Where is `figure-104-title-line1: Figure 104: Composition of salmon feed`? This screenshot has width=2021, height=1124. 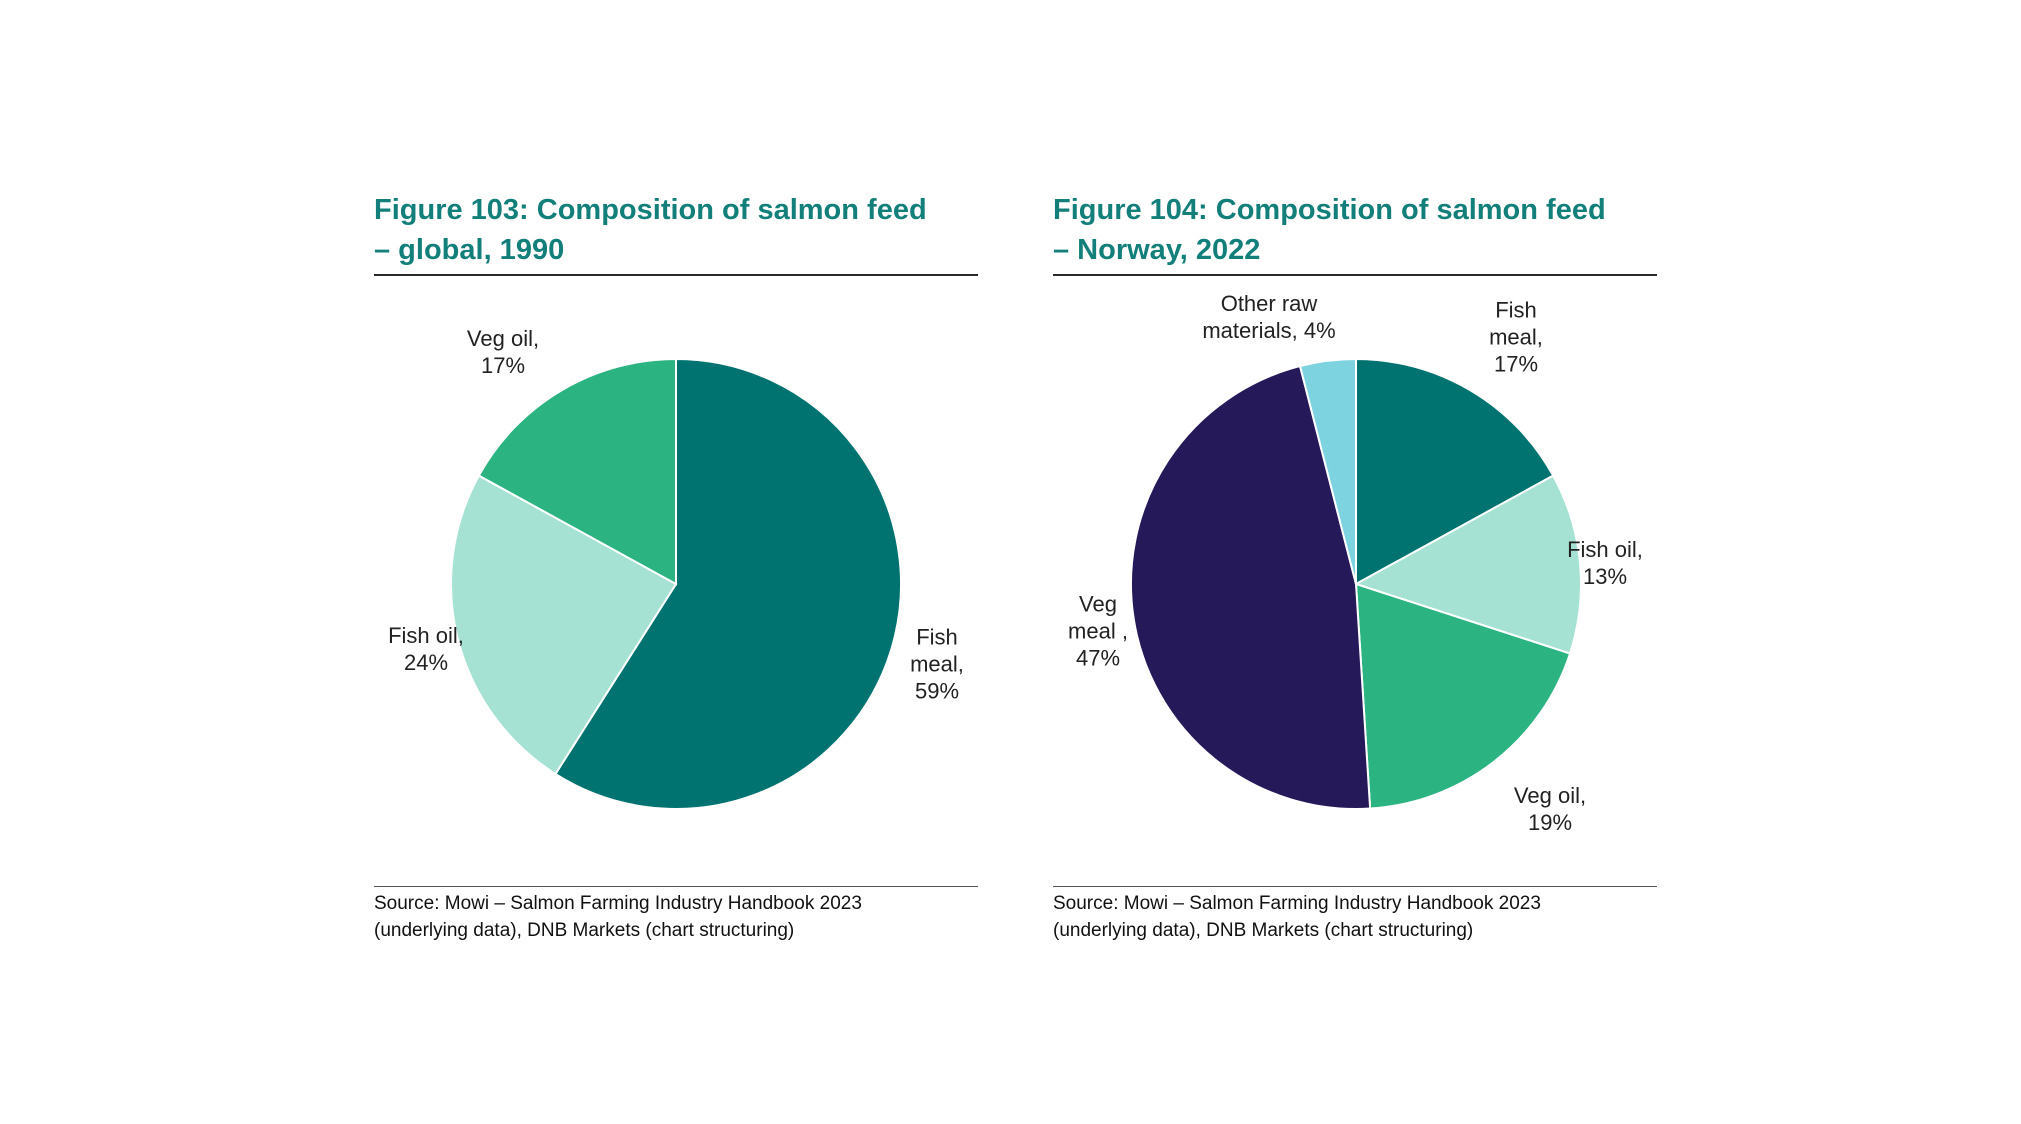 figure-104-title-line1: Figure 104: Composition of salmon feed is located at coordinates (1329, 210).